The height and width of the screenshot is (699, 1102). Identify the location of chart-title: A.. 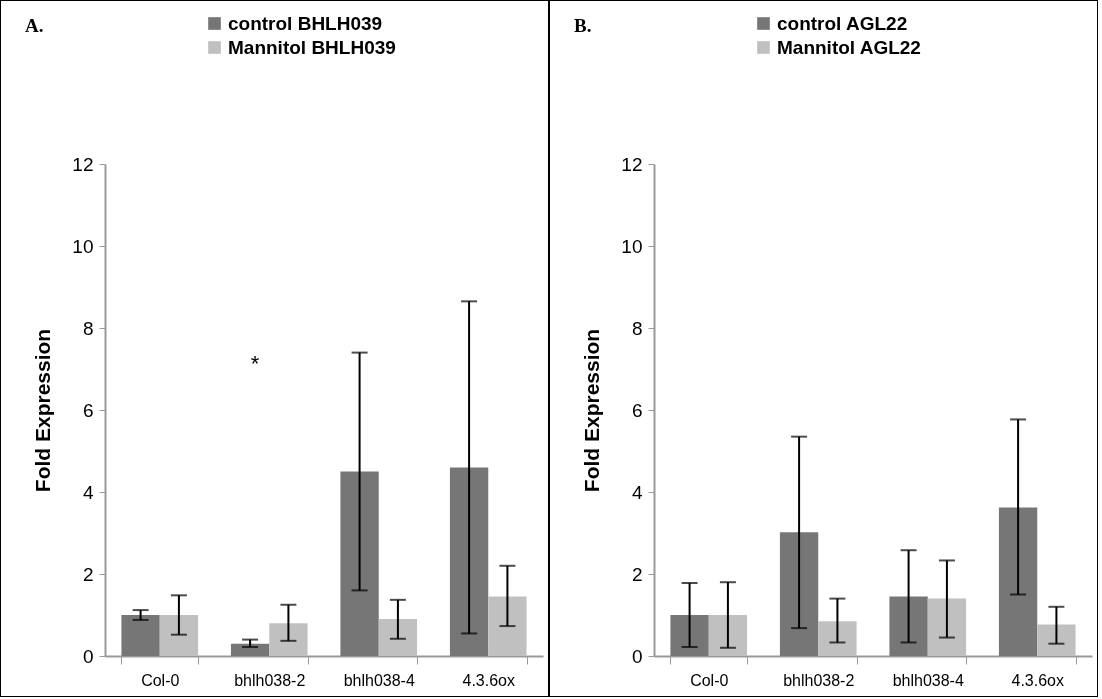
(34, 25).